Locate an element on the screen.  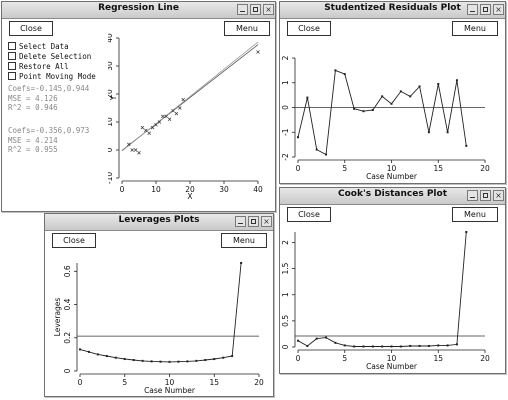
select-data-option: Select Data is located at coordinates (52, 47).